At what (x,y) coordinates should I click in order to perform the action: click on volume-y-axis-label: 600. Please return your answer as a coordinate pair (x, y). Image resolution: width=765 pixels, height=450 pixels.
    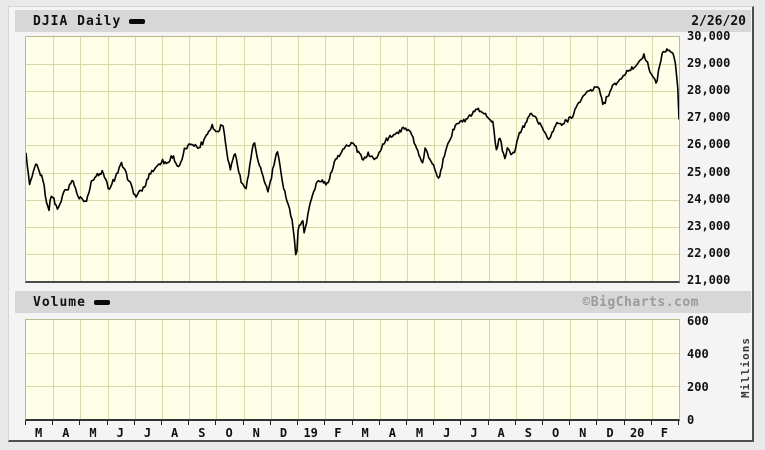
    Looking at the image, I should click on (698, 321).